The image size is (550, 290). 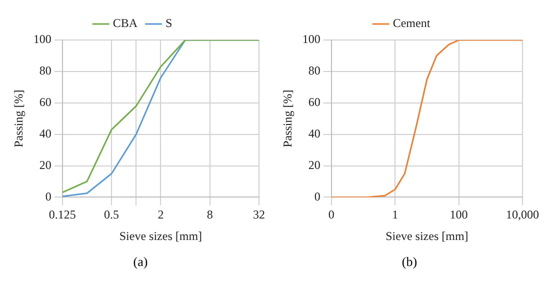 What do you see at coordinates (459, 215) in the screenshot?
I see `x-tick-label: 100` at bounding box center [459, 215].